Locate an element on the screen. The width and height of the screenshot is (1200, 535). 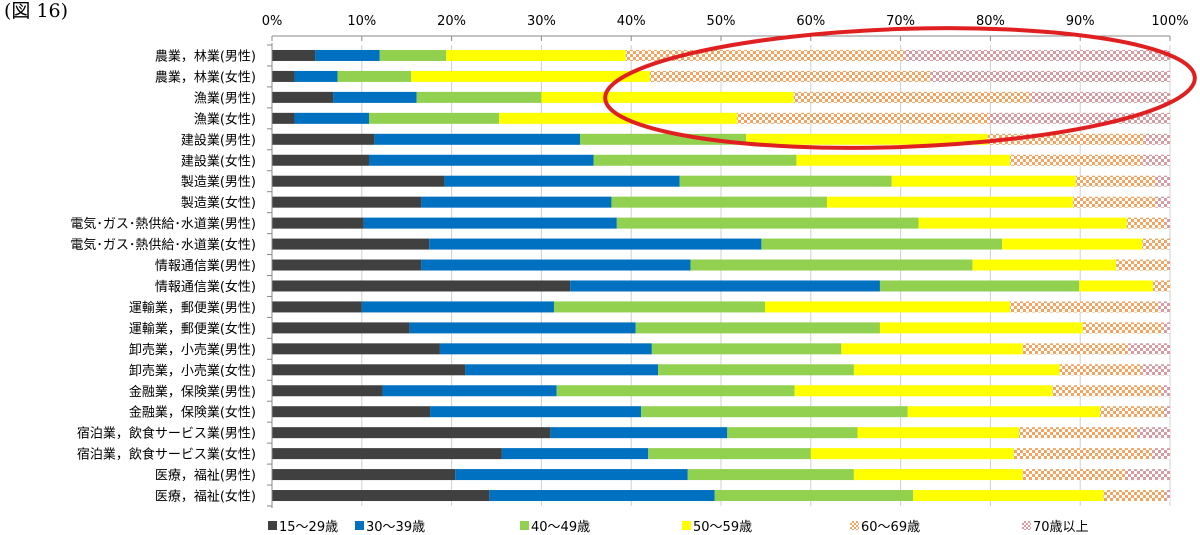
category-label: 電気･ガス･熱供給･水道業(男性) is located at coordinates (163, 224).